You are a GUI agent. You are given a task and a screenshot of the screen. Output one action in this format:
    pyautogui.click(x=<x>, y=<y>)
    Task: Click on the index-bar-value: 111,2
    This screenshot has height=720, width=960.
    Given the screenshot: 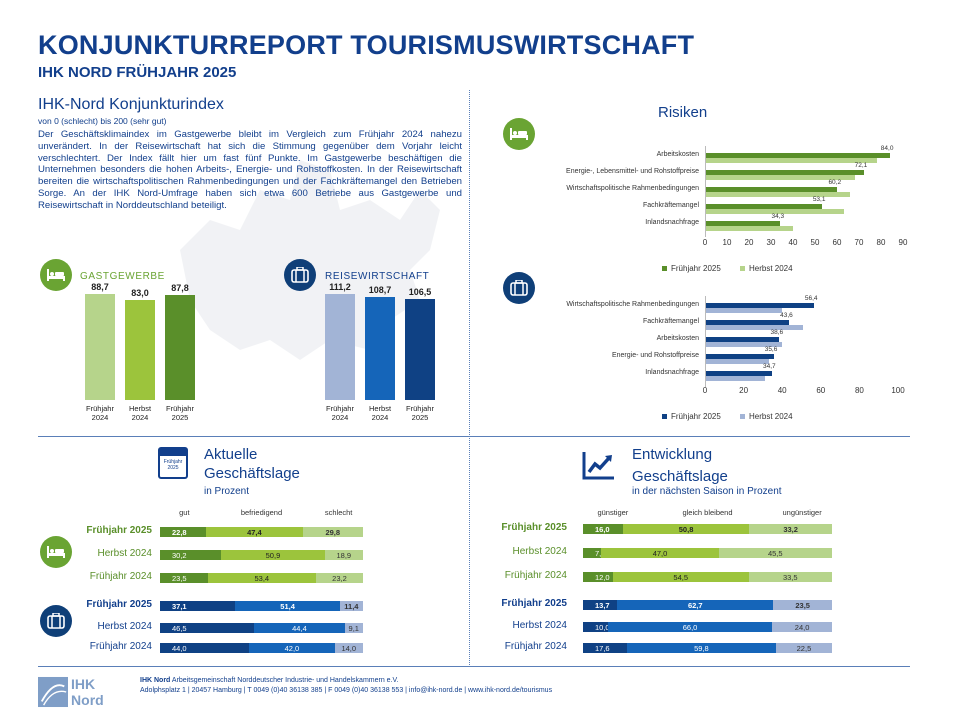 What is the action you would take?
    pyautogui.click(x=340, y=287)
    